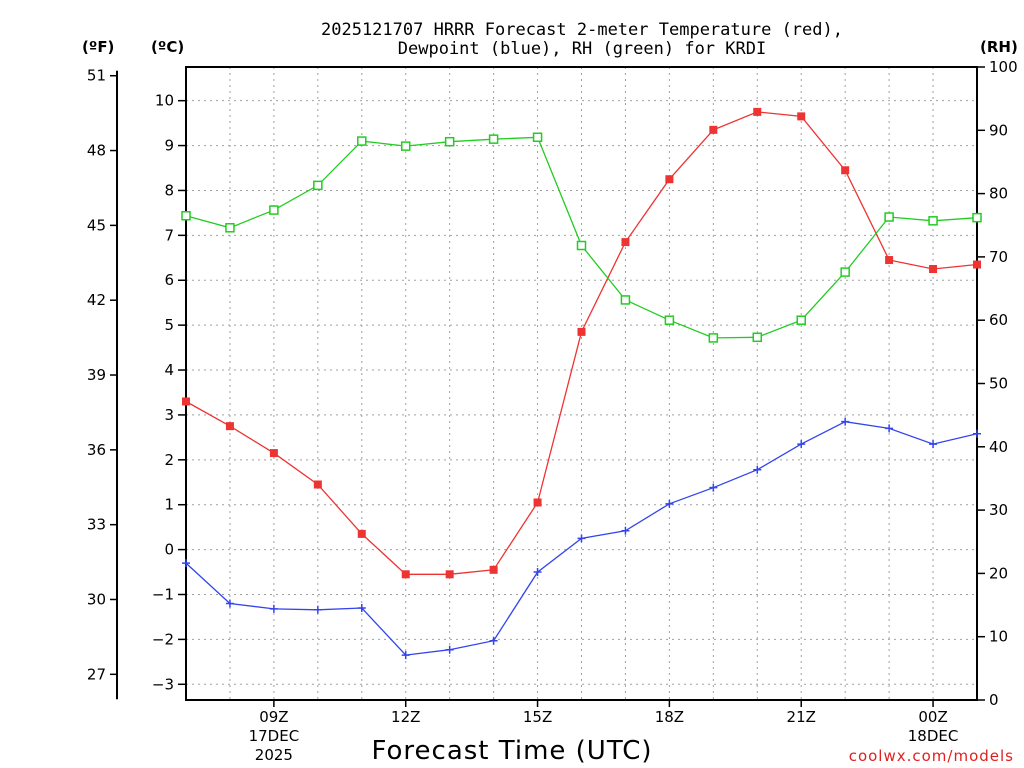 The width and height of the screenshot is (1024, 768). I want to click on rh-tick-label: 10, so click(998, 637).